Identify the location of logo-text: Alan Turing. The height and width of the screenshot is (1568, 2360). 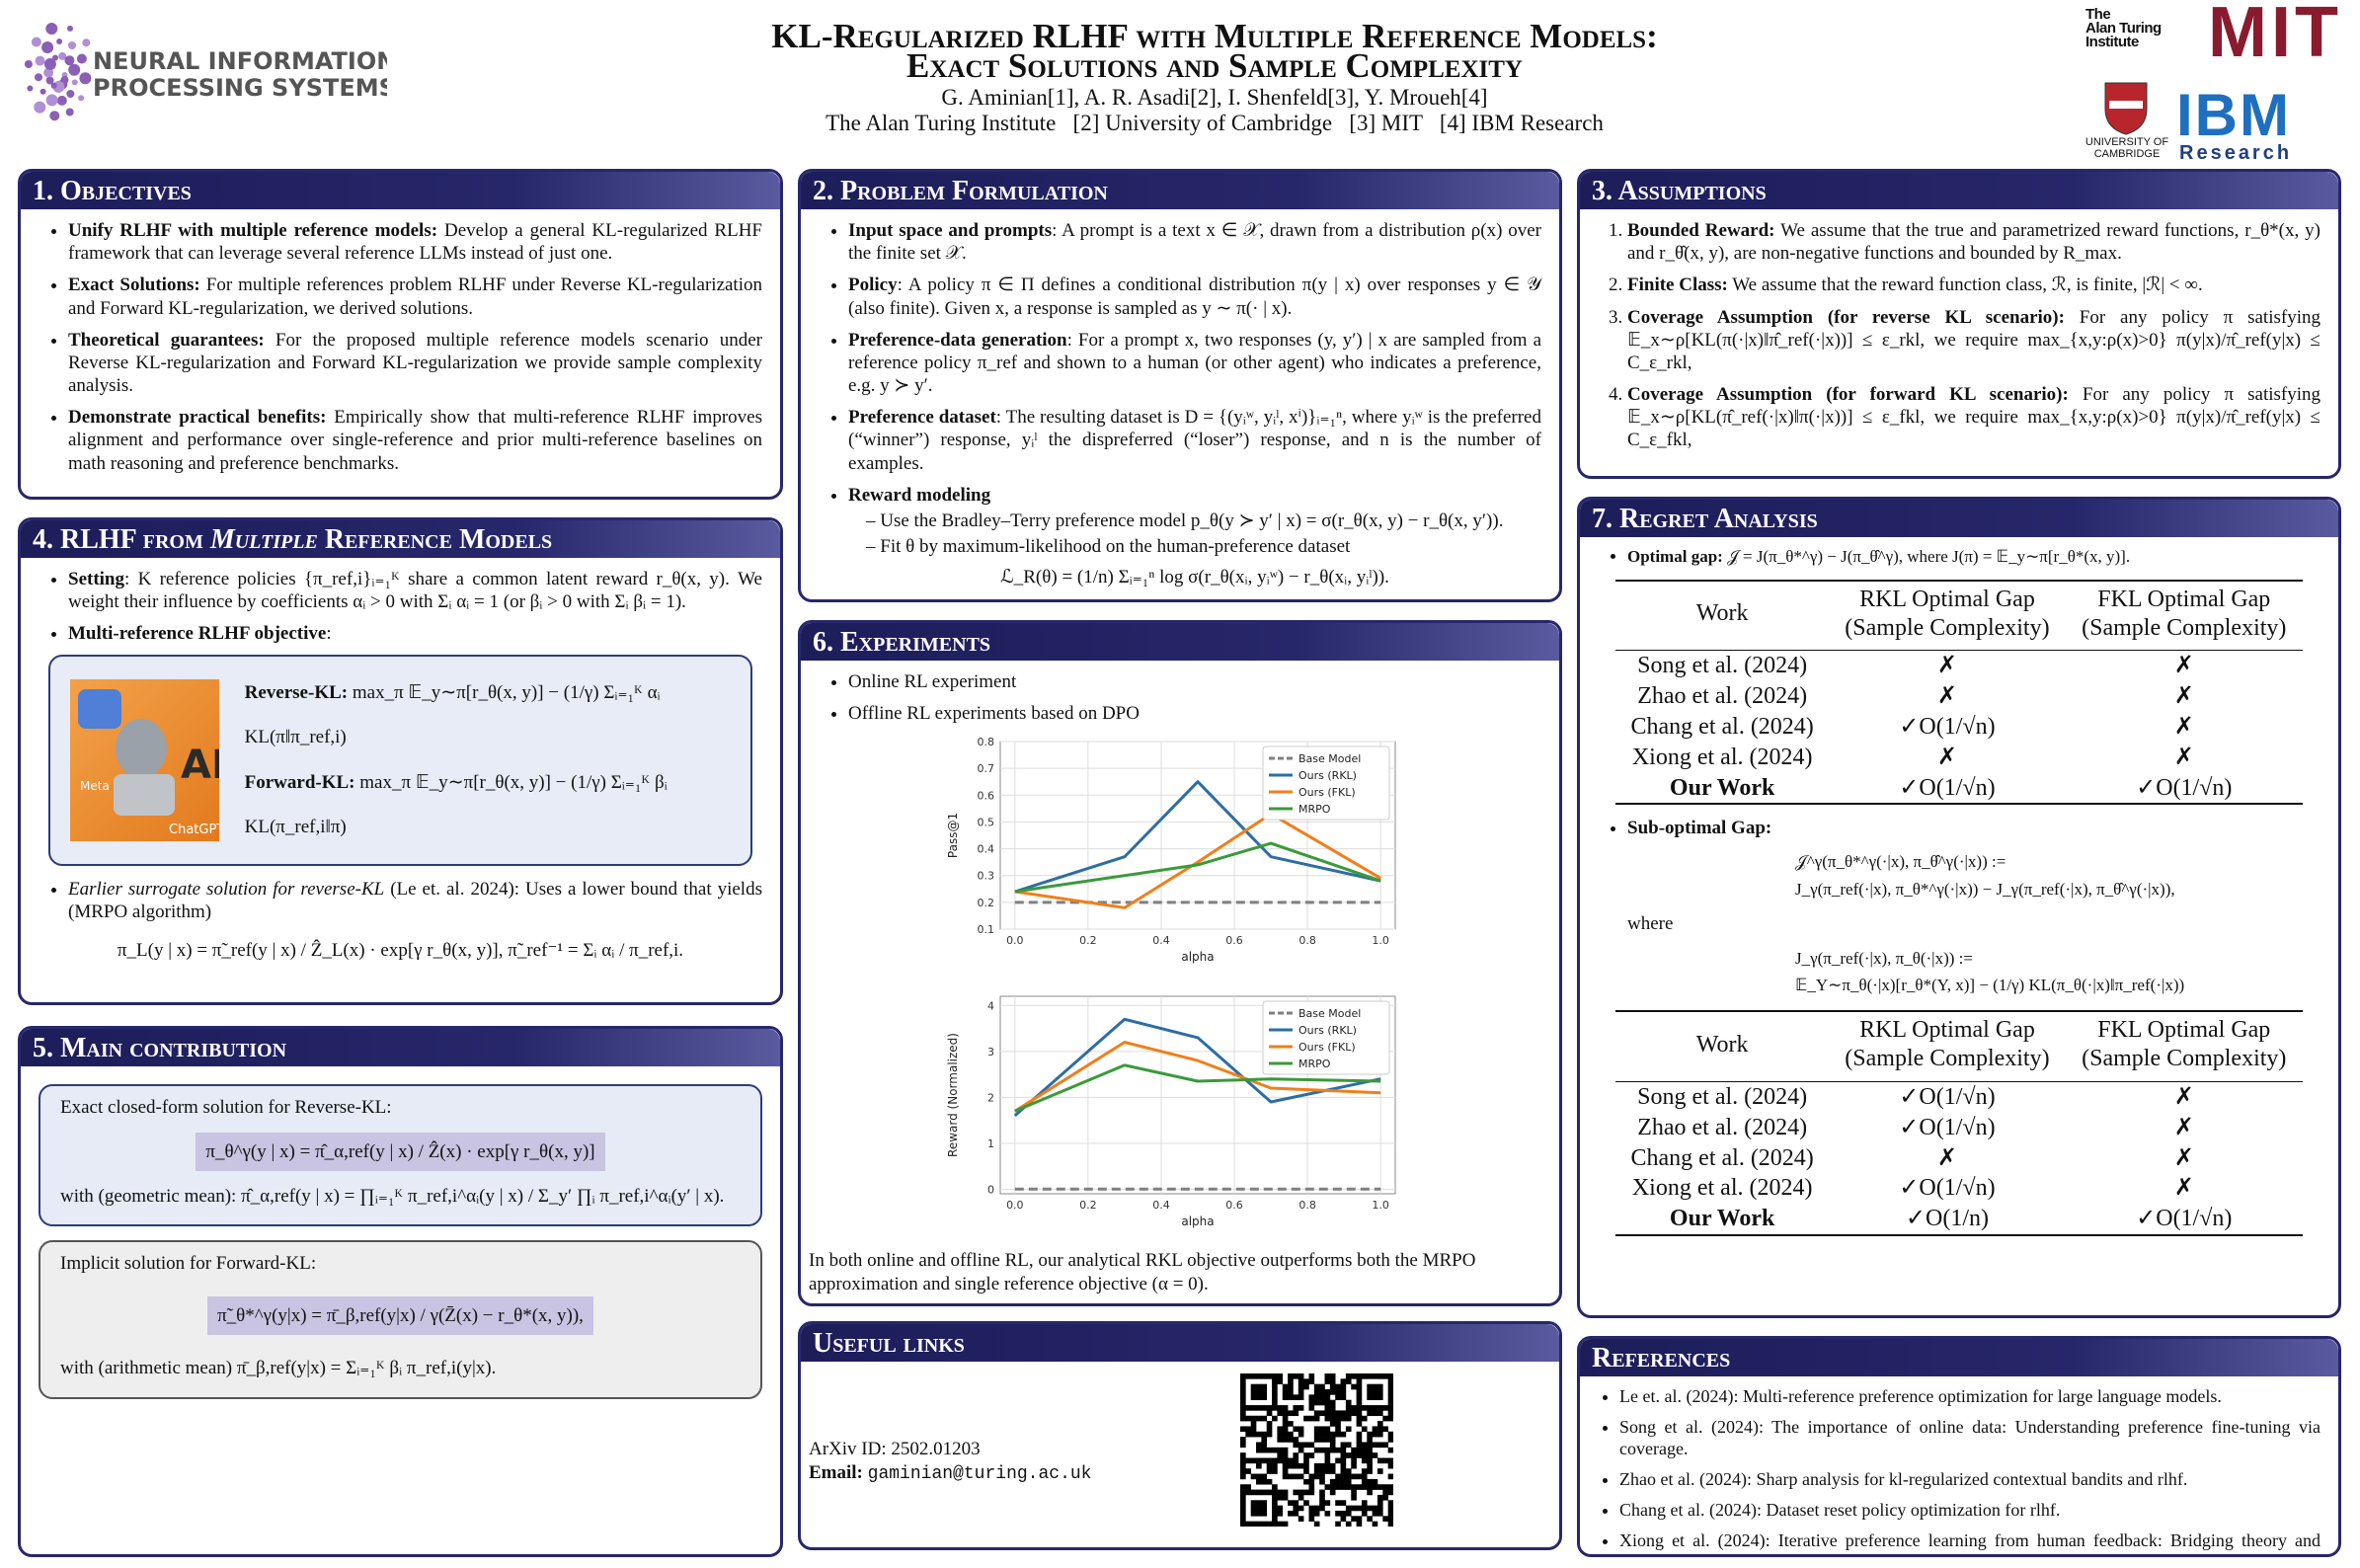
(2123, 28).